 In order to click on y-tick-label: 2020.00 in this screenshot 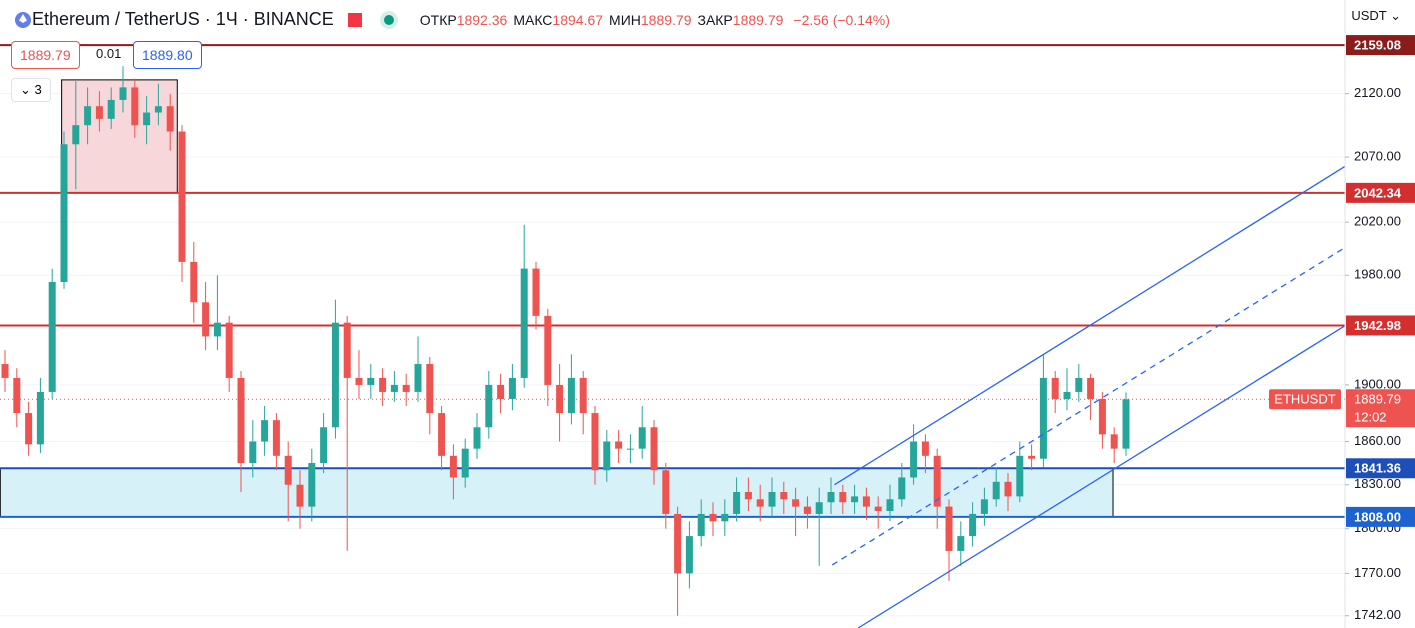, I will do `click(1377, 221)`.